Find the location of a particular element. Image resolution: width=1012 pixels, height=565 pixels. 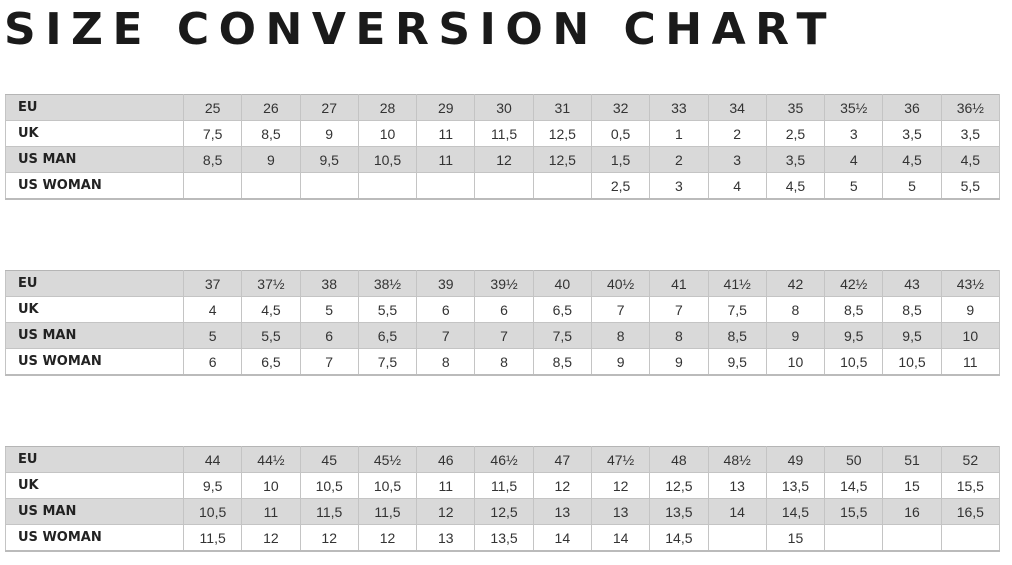

table-cell: 44½ is located at coordinates (271, 459).